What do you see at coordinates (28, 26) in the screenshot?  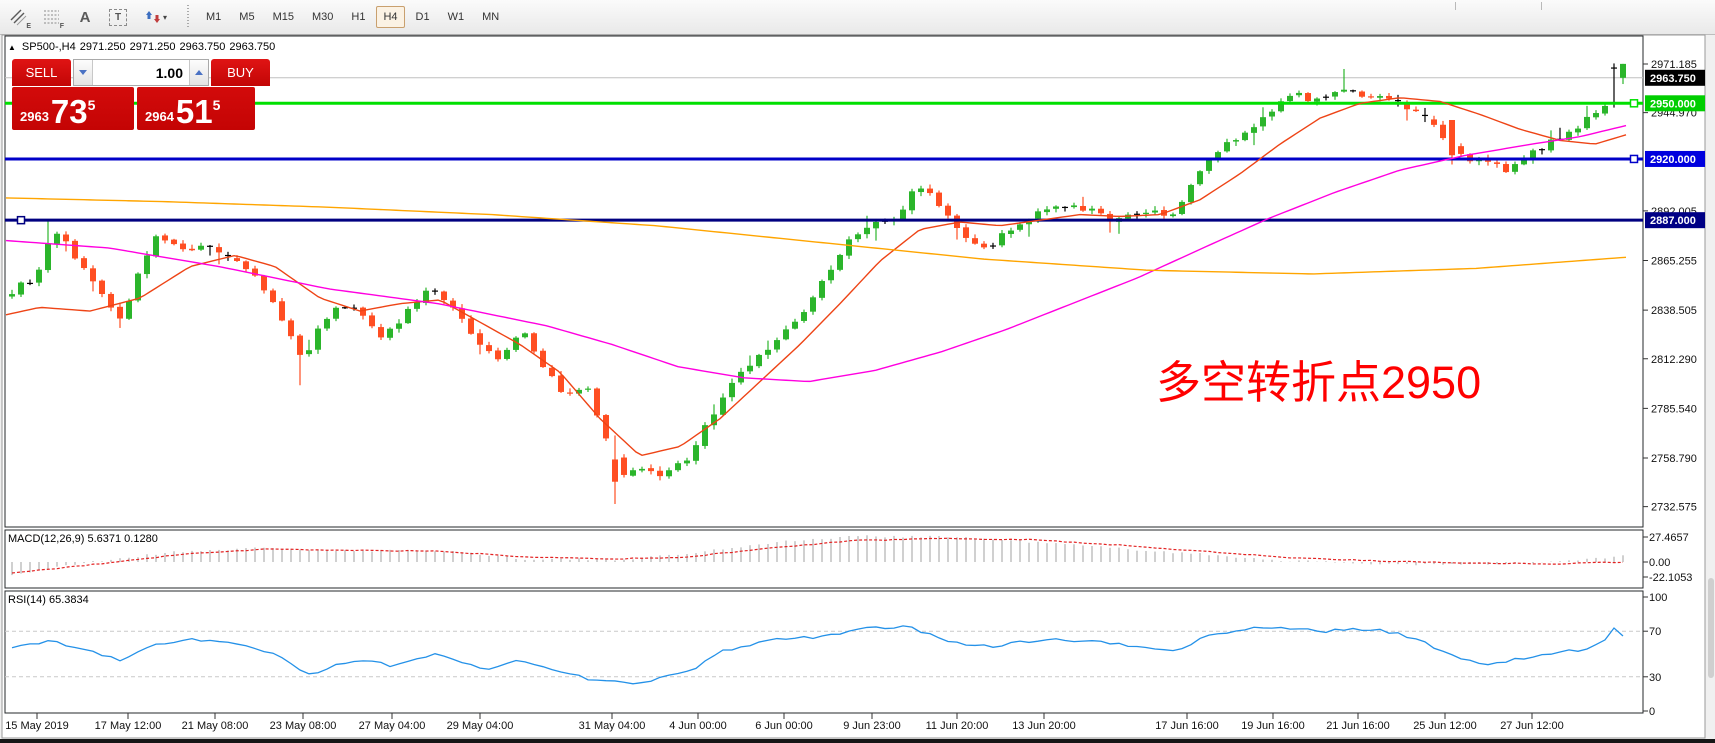 I see `tool-sub-label: E` at bounding box center [28, 26].